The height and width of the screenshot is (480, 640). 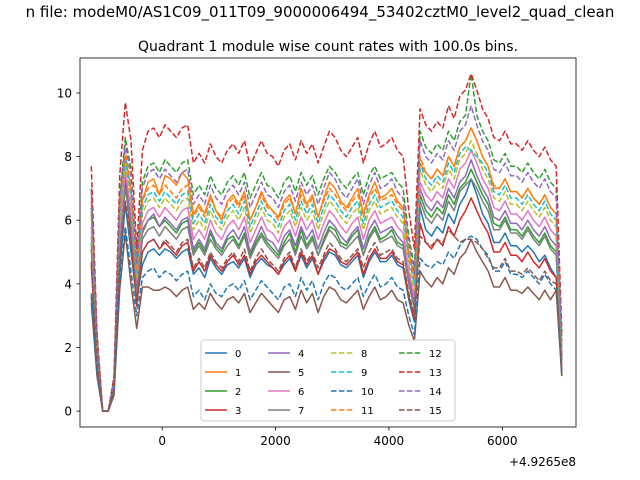 What do you see at coordinates (435, 411) in the screenshot?
I see `legend-label-15: 15` at bounding box center [435, 411].